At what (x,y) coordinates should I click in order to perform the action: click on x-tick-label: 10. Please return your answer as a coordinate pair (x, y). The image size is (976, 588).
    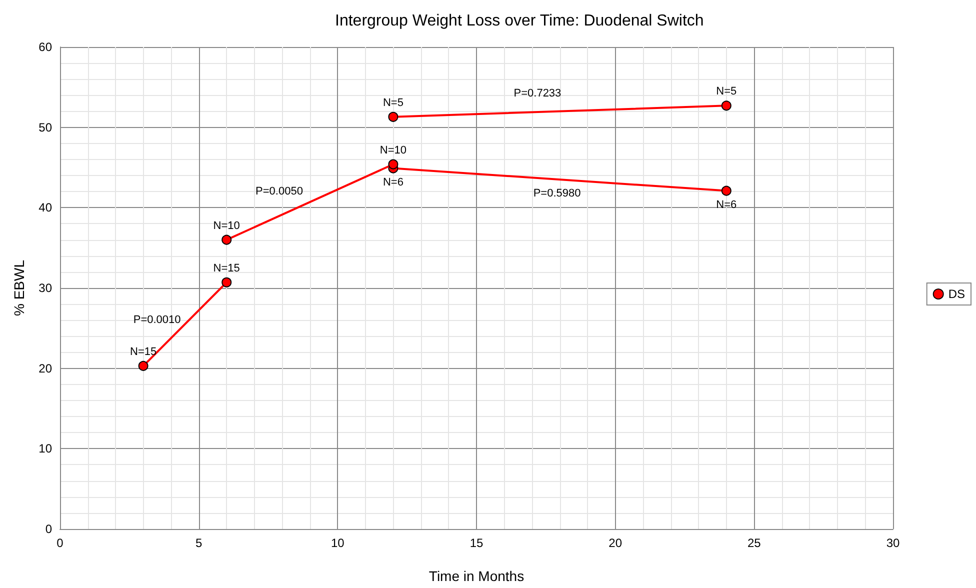
    Looking at the image, I should click on (337, 543).